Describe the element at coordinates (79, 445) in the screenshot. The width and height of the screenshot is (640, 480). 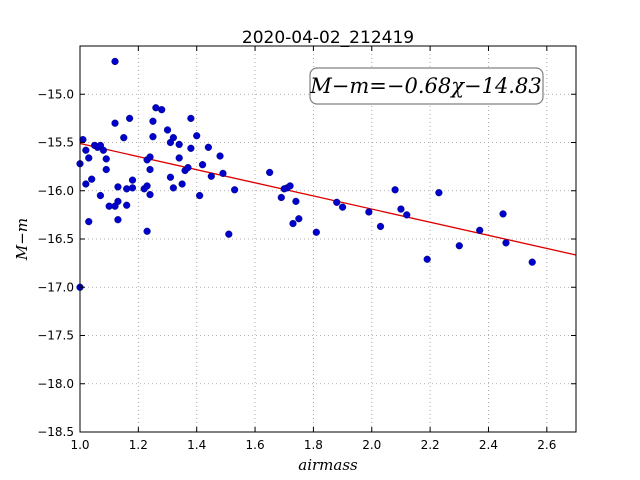
I see `x-tick-label: 1.0` at that location.